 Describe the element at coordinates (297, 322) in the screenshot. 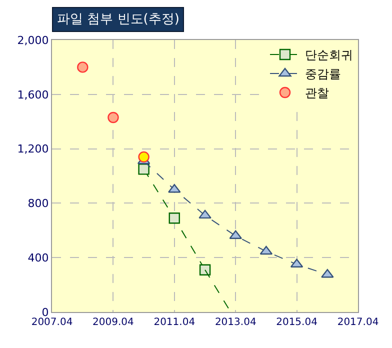

I see `x-tick-label: 2015.04` at that location.